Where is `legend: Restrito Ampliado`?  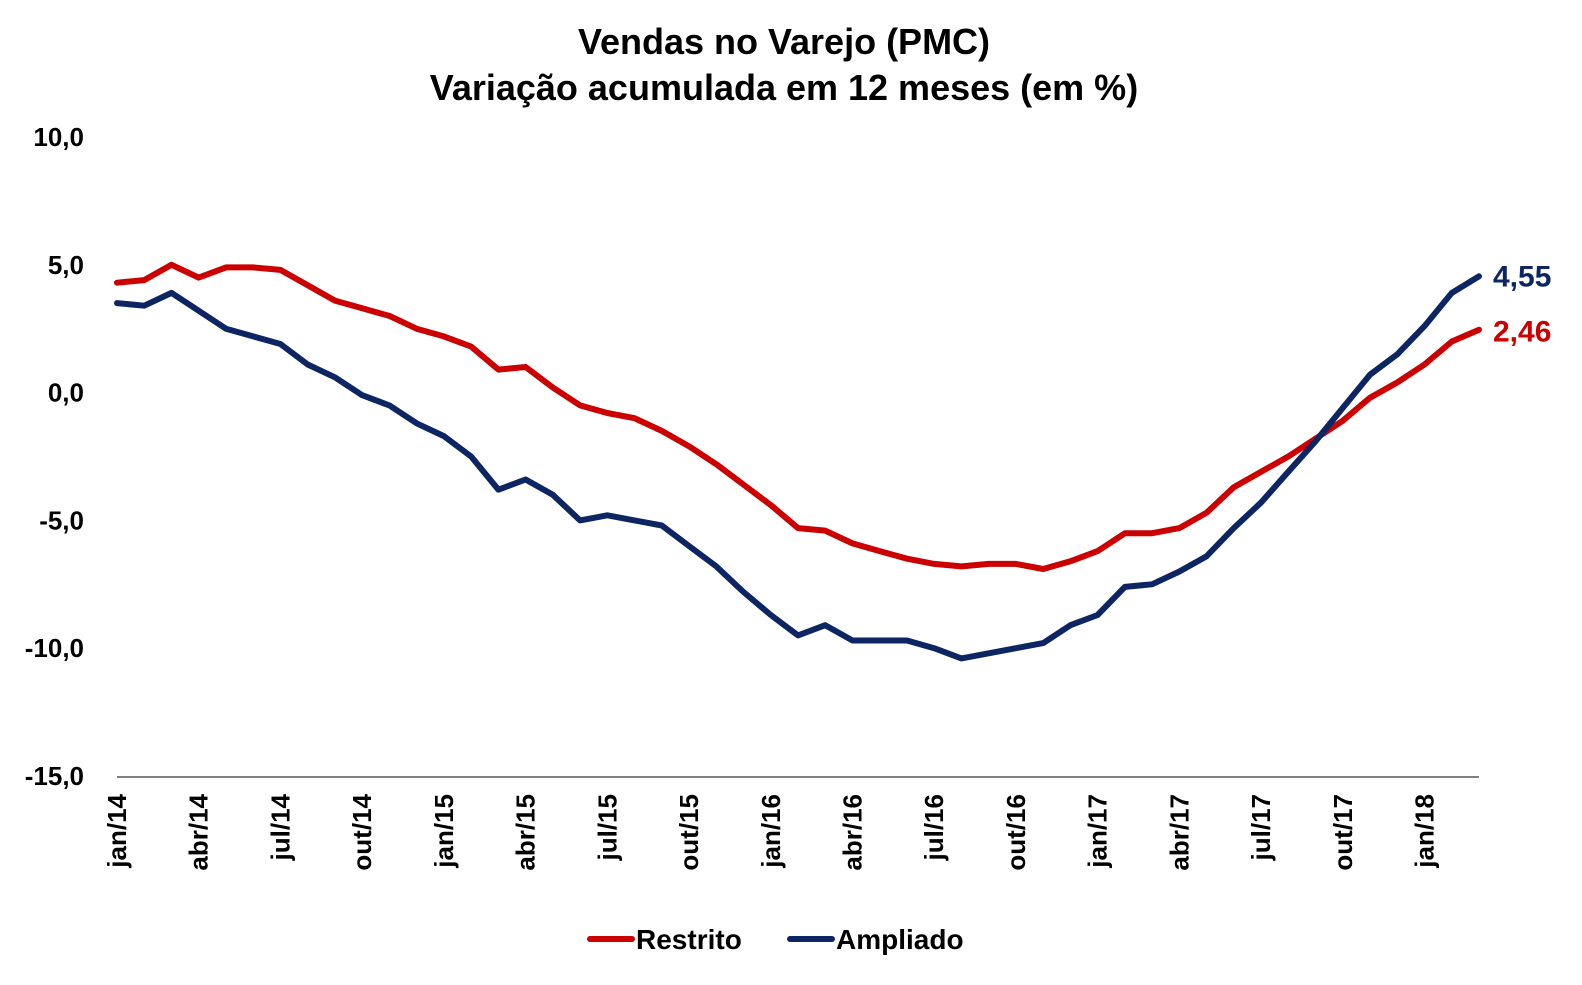 legend: Restrito Ampliado is located at coordinates (775, 939).